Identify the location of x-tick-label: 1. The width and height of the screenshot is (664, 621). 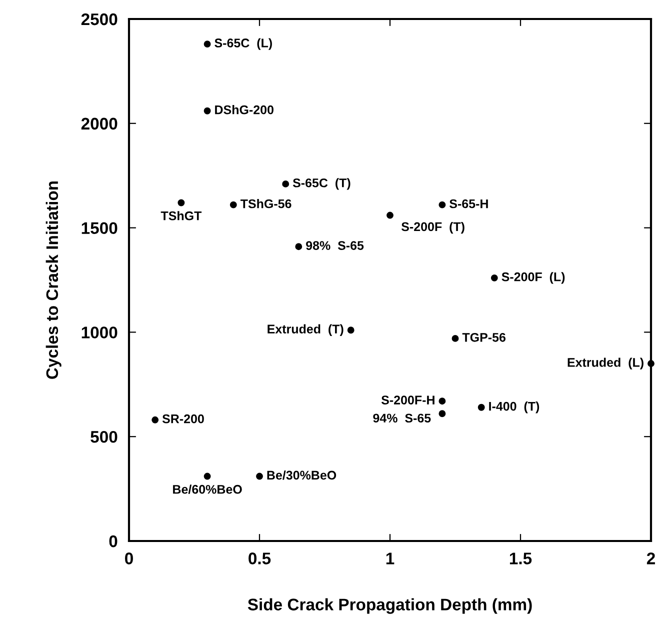
(390, 558).